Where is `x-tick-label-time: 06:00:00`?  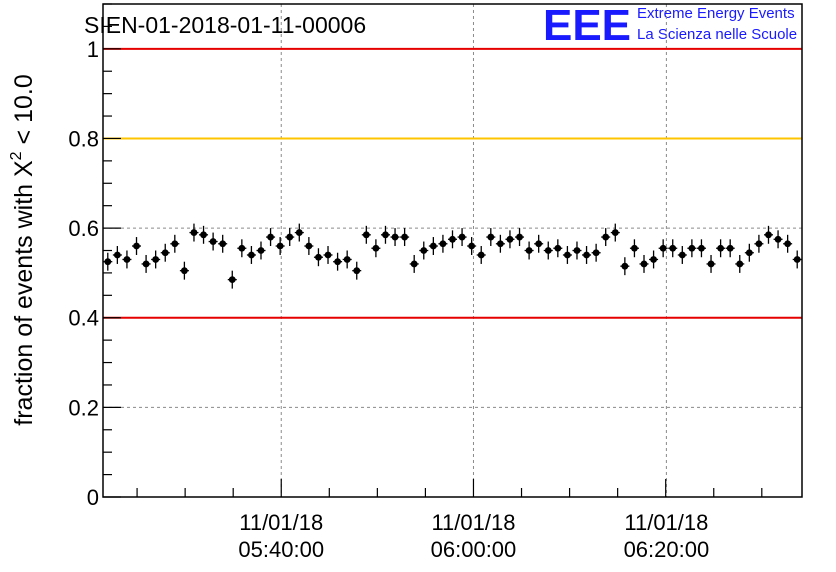 x-tick-label-time: 06:00:00 is located at coordinates (474, 549).